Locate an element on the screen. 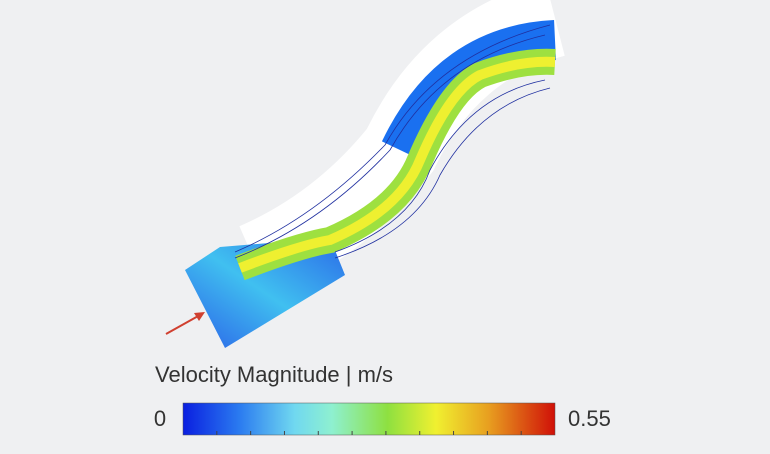 The width and height of the screenshot is (770, 454). inlet-arrow is located at coordinates (183, 324).